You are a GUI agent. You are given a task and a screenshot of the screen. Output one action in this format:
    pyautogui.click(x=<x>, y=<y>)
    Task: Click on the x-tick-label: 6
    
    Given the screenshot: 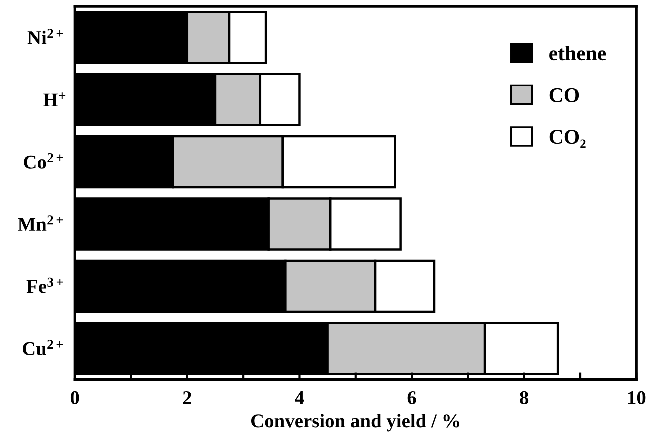 What is the action you would take?
    pyautogui.click(x=412, y=398)
    